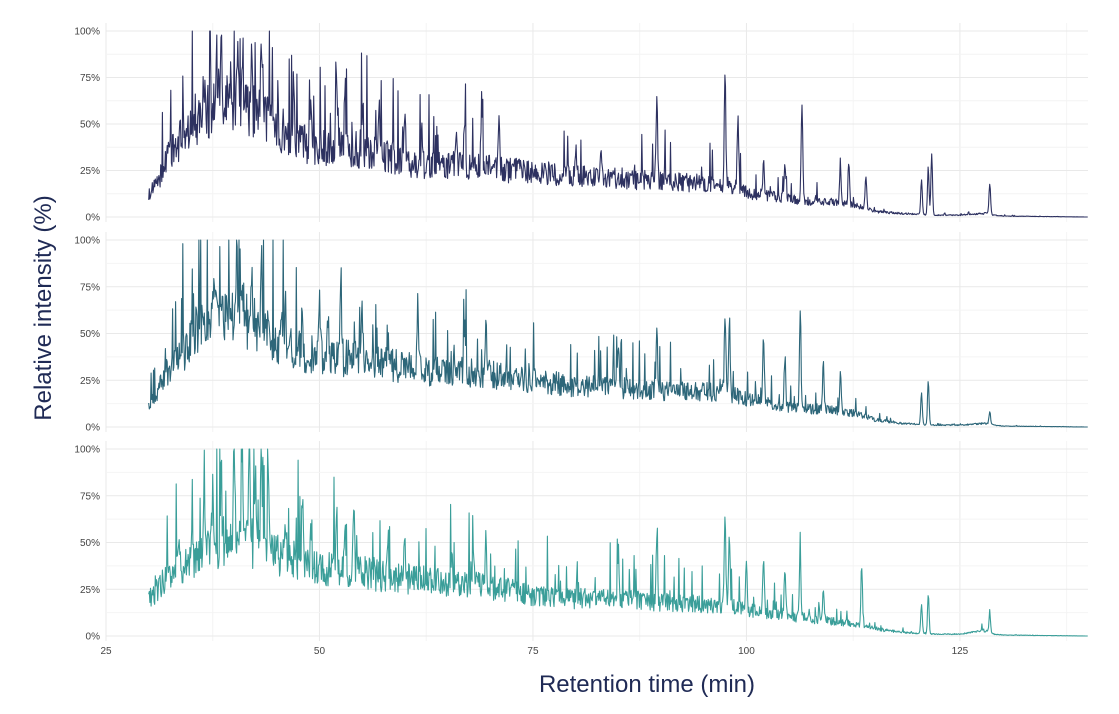 The height and width of the screenshot is (714, 1119). I want to click on x-tick-label: 75, so click(533, 651).